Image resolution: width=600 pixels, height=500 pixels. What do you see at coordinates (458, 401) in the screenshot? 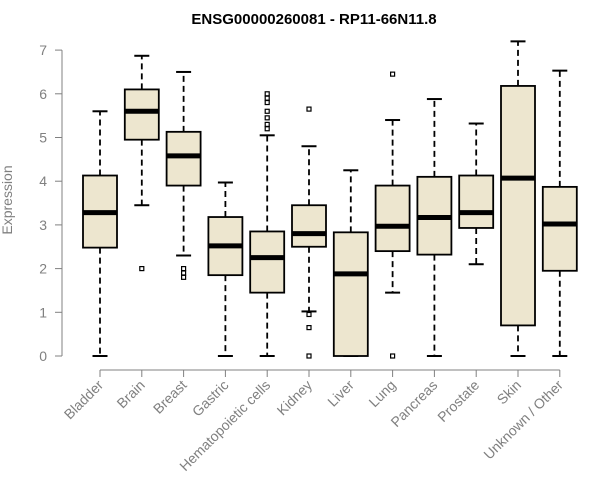
I see `x-tick-label: Prostate` at bounding box center [458, 401].